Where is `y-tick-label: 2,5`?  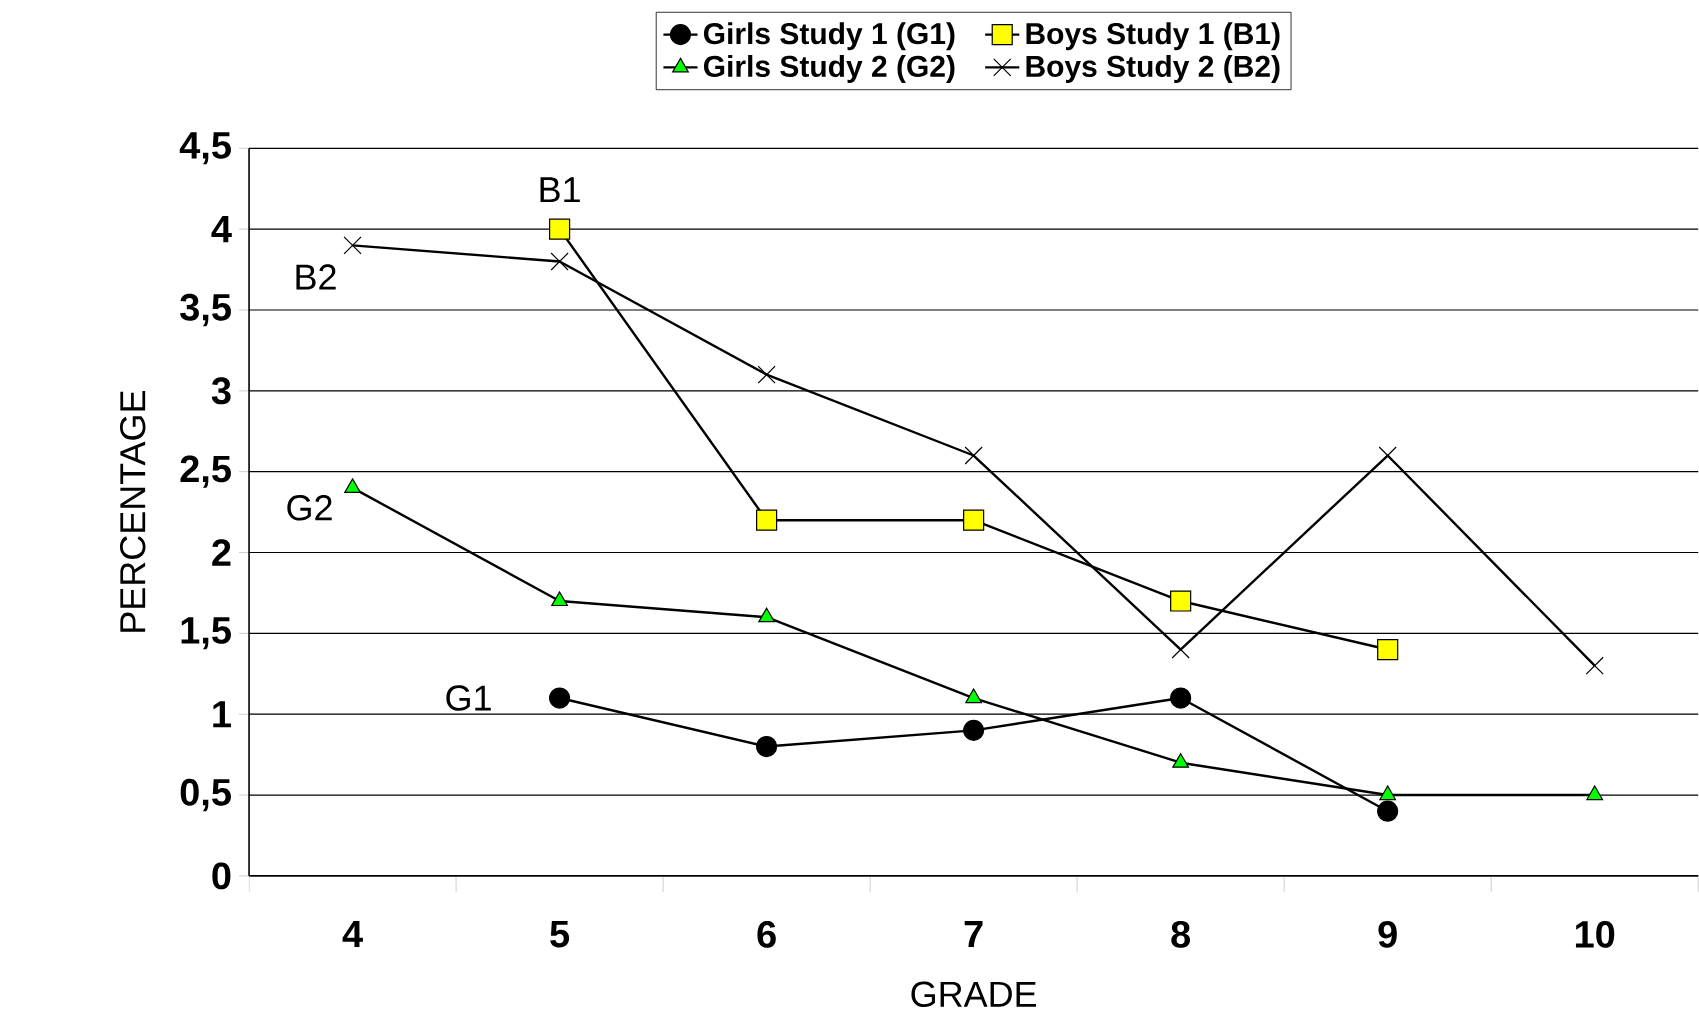
y-tick-label: 2,5 is located at coordinates (205, 471).